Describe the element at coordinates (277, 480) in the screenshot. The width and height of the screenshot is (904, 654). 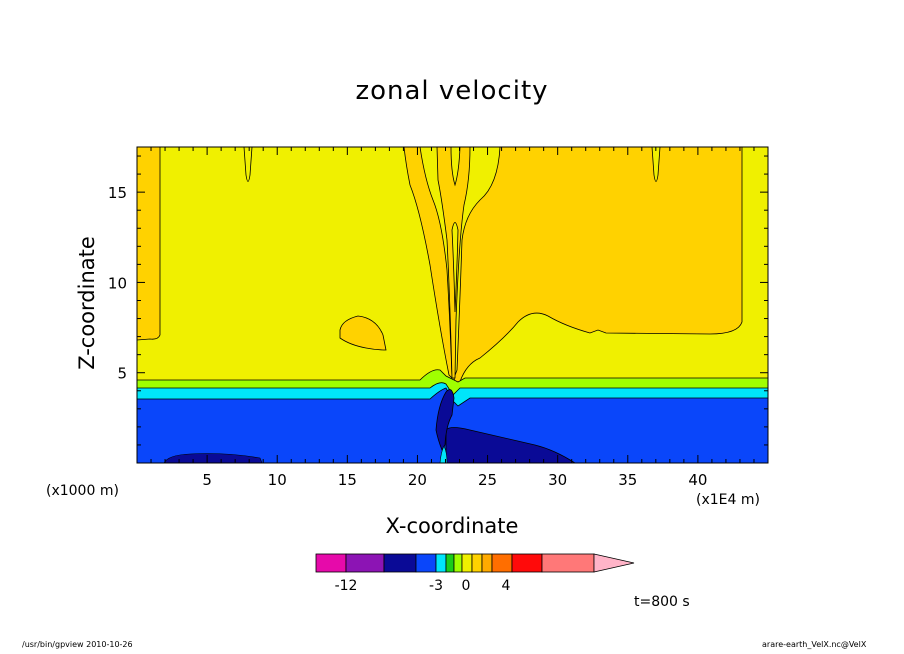
I see `x-tick-label: 10` at that location.